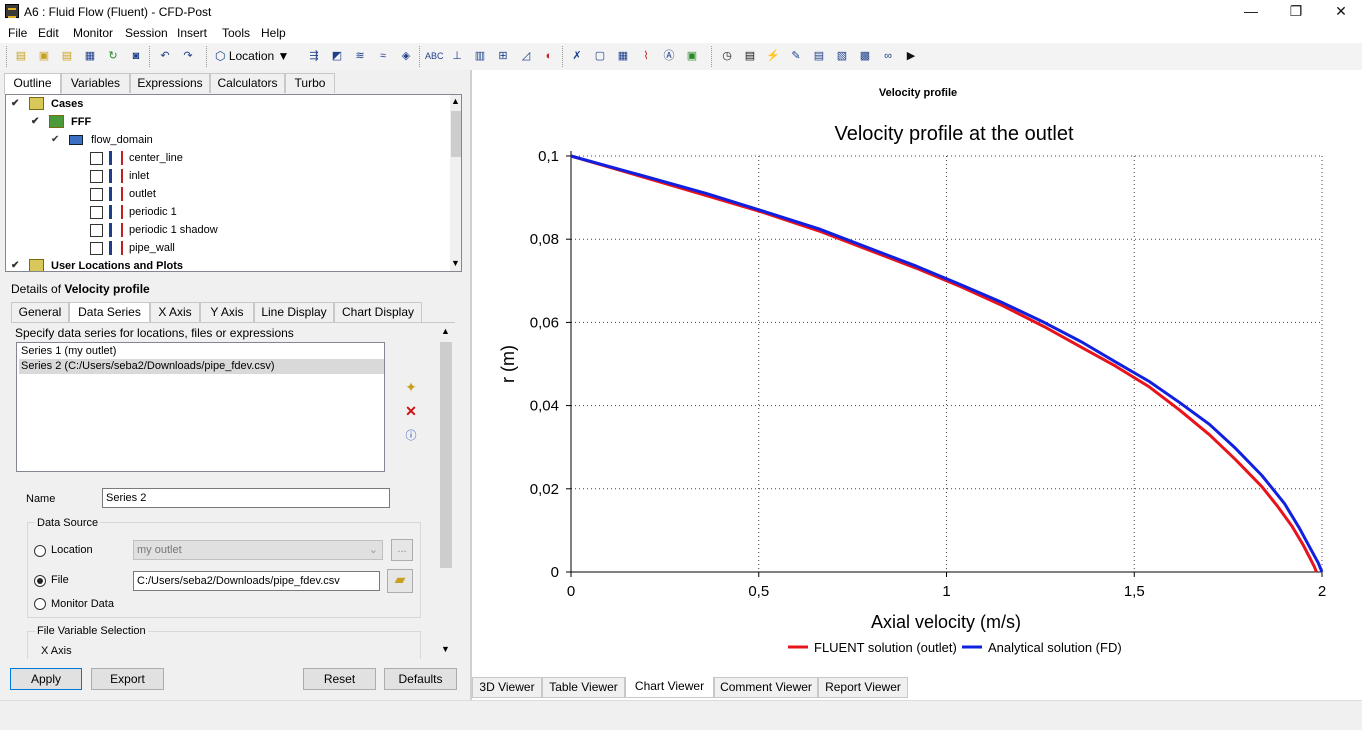 Image resolution: width=1362 pixels, height=730 pixels. Describe the element at coordinates (1296, 11) in the screenshot. I see `restore-button: ❐` at that location.